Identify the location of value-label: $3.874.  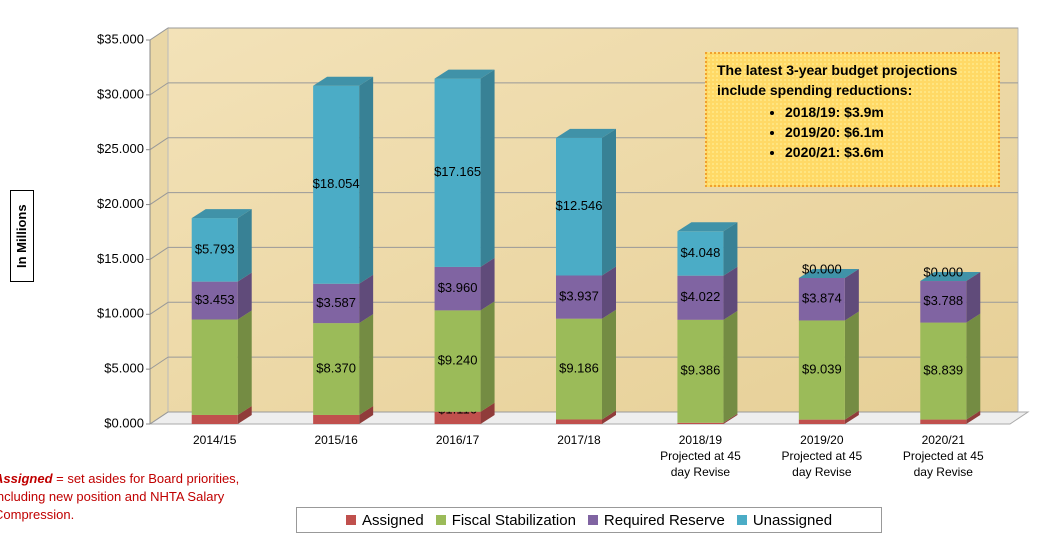
(822, 298).